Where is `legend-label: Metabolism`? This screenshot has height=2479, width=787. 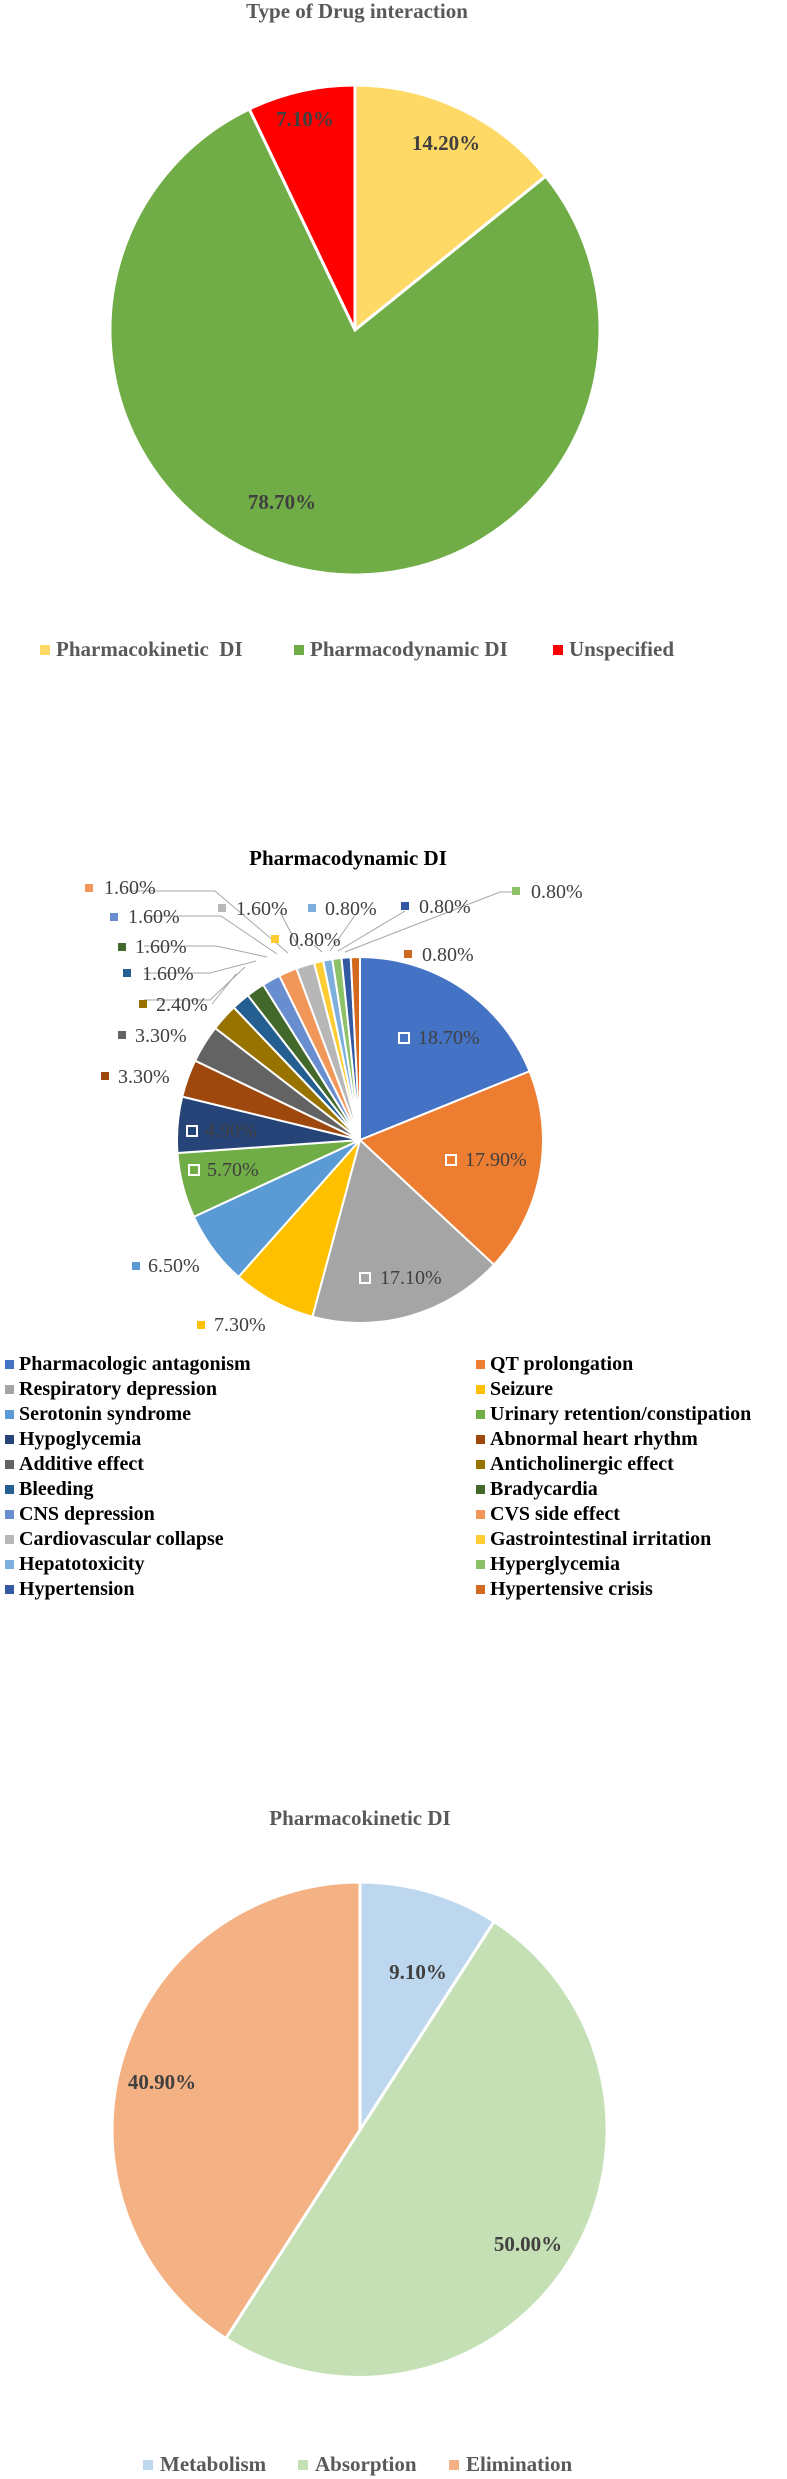
legend-label: Metabolism is located at coordinates (213, 2464).